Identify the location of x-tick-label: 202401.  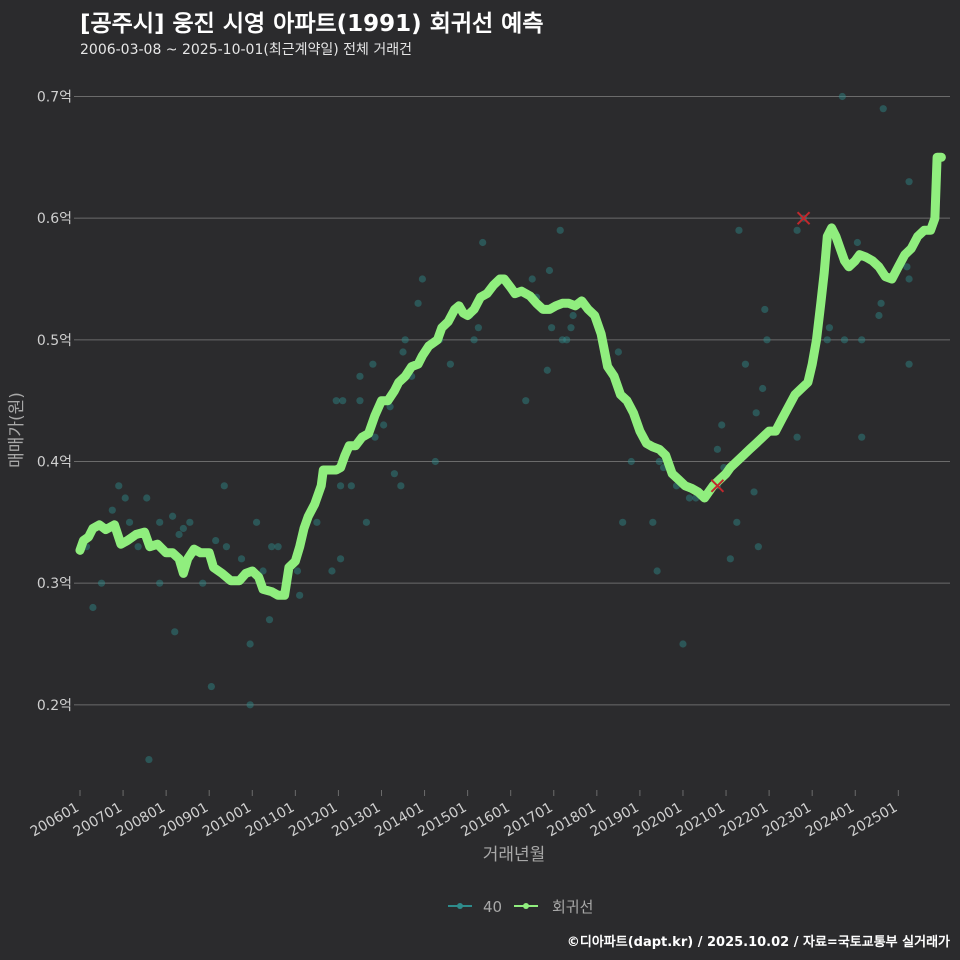
(830, 820).